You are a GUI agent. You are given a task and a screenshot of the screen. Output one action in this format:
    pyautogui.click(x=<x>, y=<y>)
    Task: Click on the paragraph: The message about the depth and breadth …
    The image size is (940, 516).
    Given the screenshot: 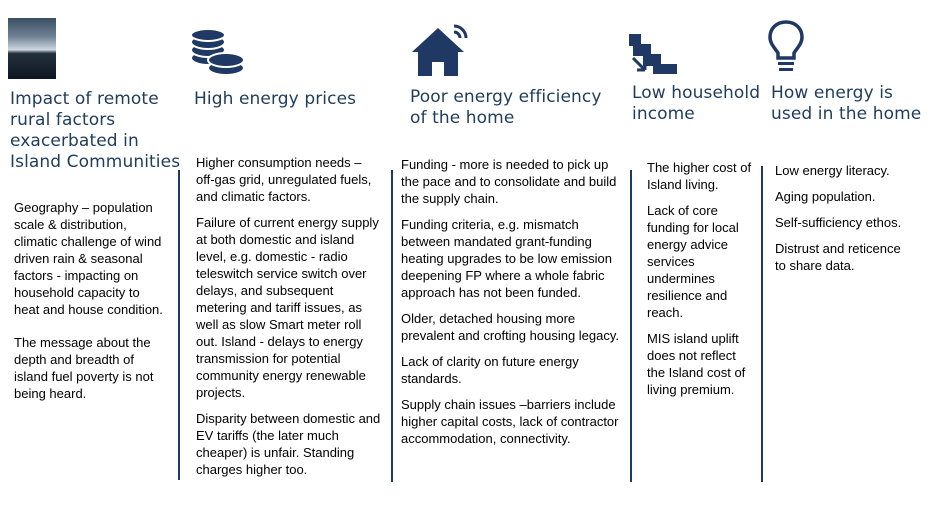 What is the action you would take?
    pyautogui.click(x=84, y=368)
    